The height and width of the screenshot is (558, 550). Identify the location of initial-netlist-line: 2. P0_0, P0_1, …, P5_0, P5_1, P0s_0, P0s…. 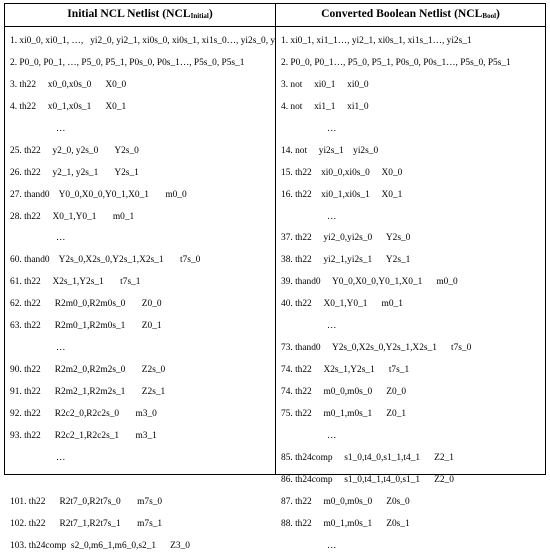
(127, 62).